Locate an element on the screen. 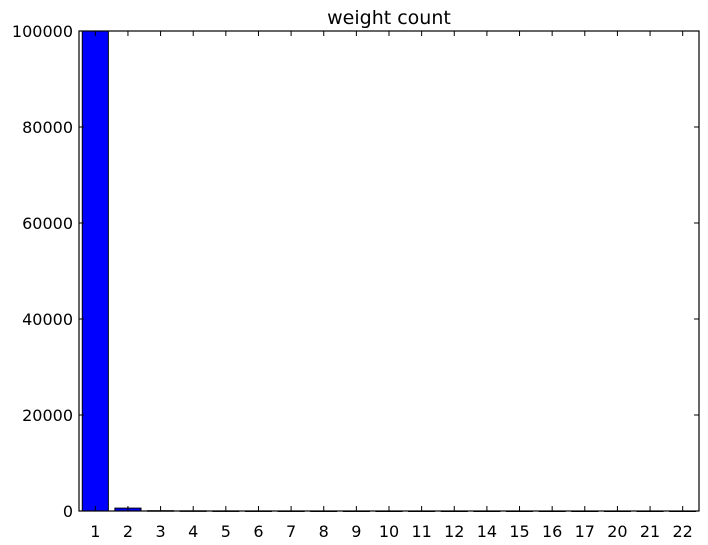 The height and width of the screenshot is (545, 708). y-tick-label-0: 0 is located at coordinates (68, 511).